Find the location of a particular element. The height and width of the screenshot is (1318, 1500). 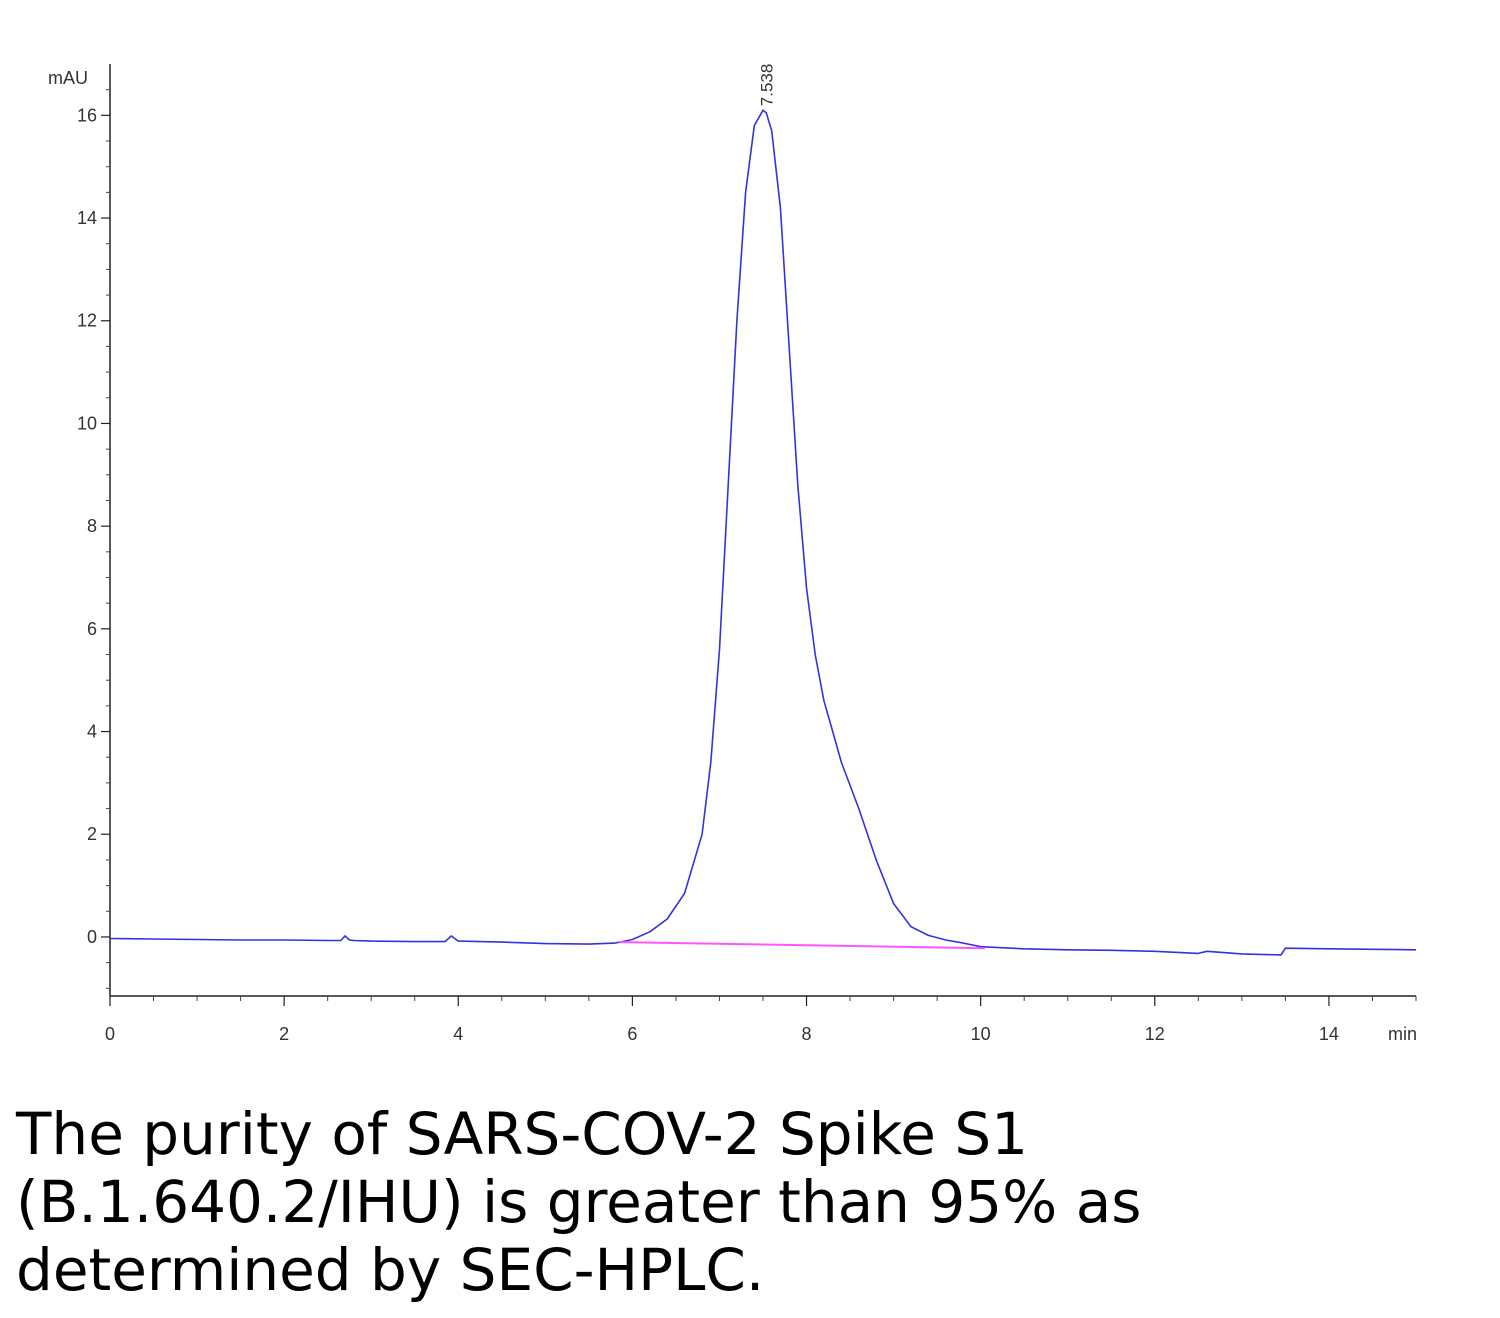

y-tick-label: 6 is located at coordinates (92, 629).